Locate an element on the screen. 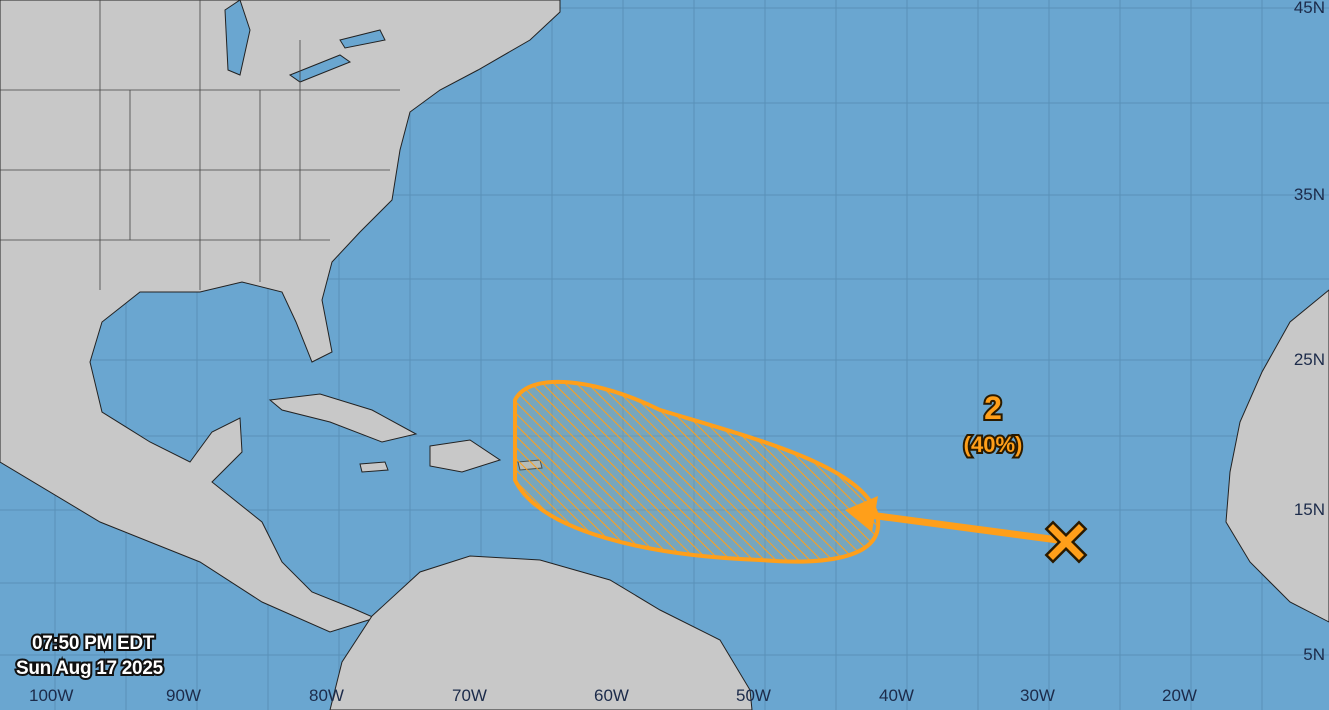 The height and width of the screenshot is (710, 1329). great-lakes is located at coordinates (305, 41).